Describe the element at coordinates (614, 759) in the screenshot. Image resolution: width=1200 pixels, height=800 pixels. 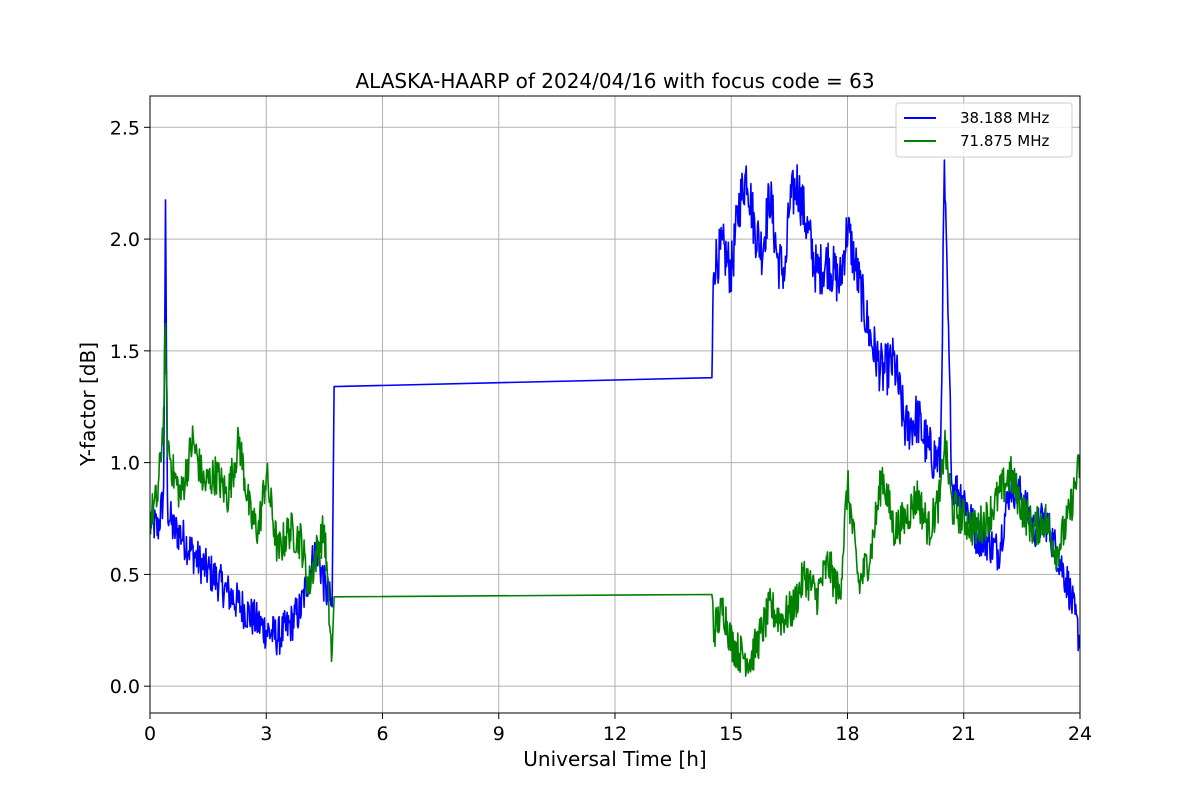
I see `x-axis-label: Universal Time [h]` at that location.